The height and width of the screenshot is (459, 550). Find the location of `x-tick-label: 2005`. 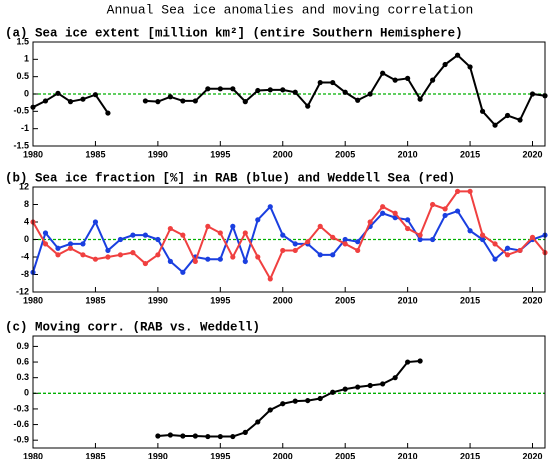

x-tick-label: 2005 is located at coordinates (345, 455).